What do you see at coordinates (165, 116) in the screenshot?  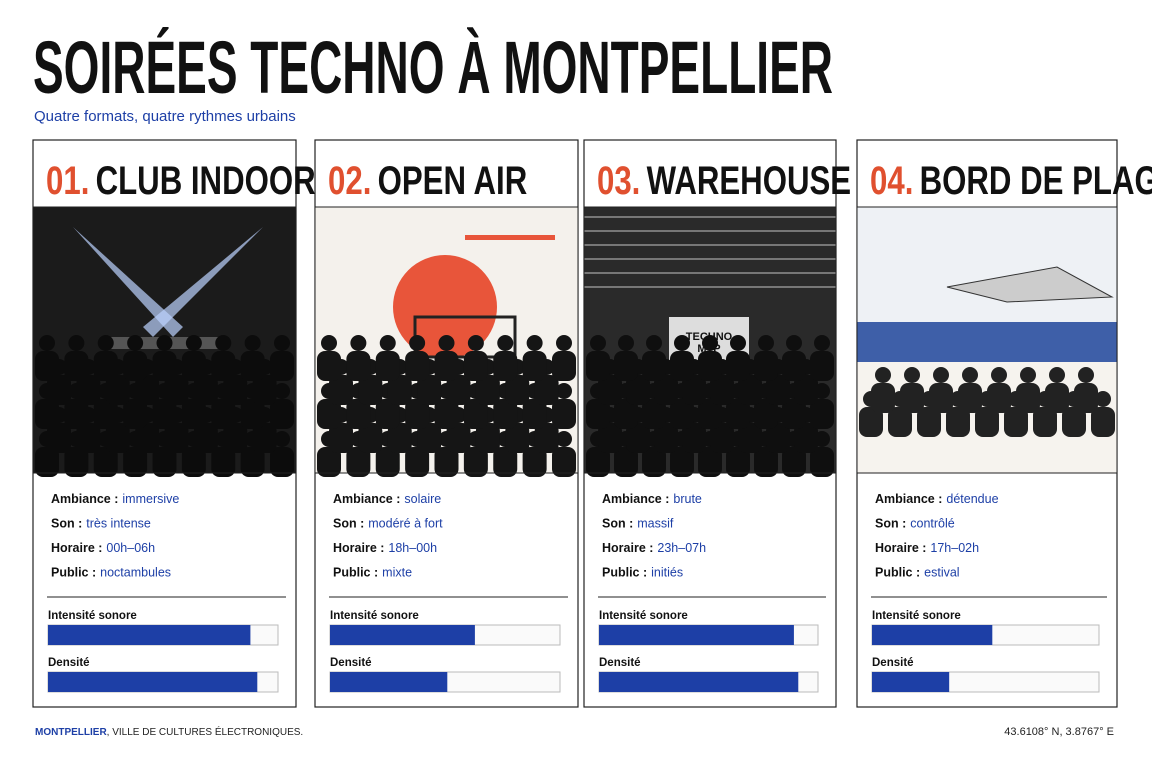 I see `subtitle: Quatre formats, quatre rythmes urbains` at bounding box center [165, 116].